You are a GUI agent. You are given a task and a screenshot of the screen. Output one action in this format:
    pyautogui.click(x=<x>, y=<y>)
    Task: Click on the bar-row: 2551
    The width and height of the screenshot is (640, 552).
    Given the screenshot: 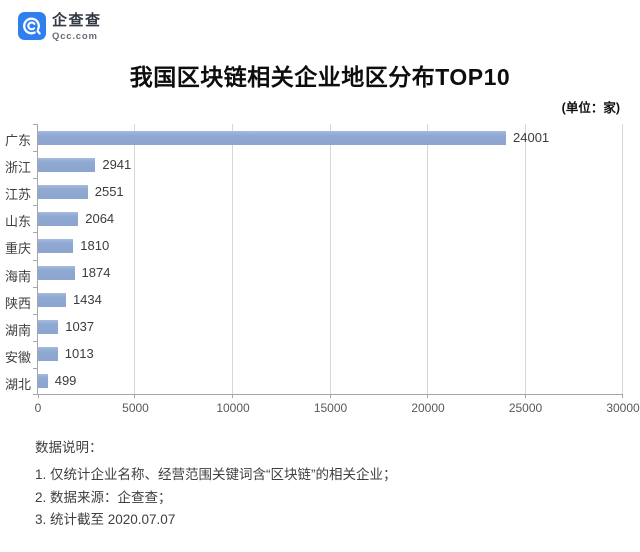 What is the action you would take?
    pyautogui.click(x=330, y=191)
    